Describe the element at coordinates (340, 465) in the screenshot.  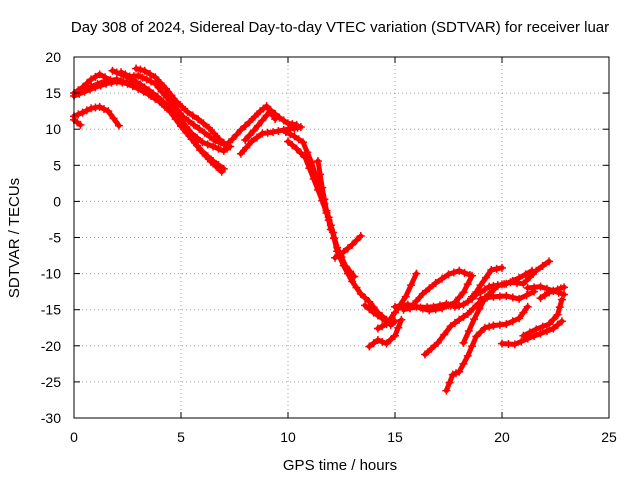
I see `x-axis-title: GPS time / hours` at that location.